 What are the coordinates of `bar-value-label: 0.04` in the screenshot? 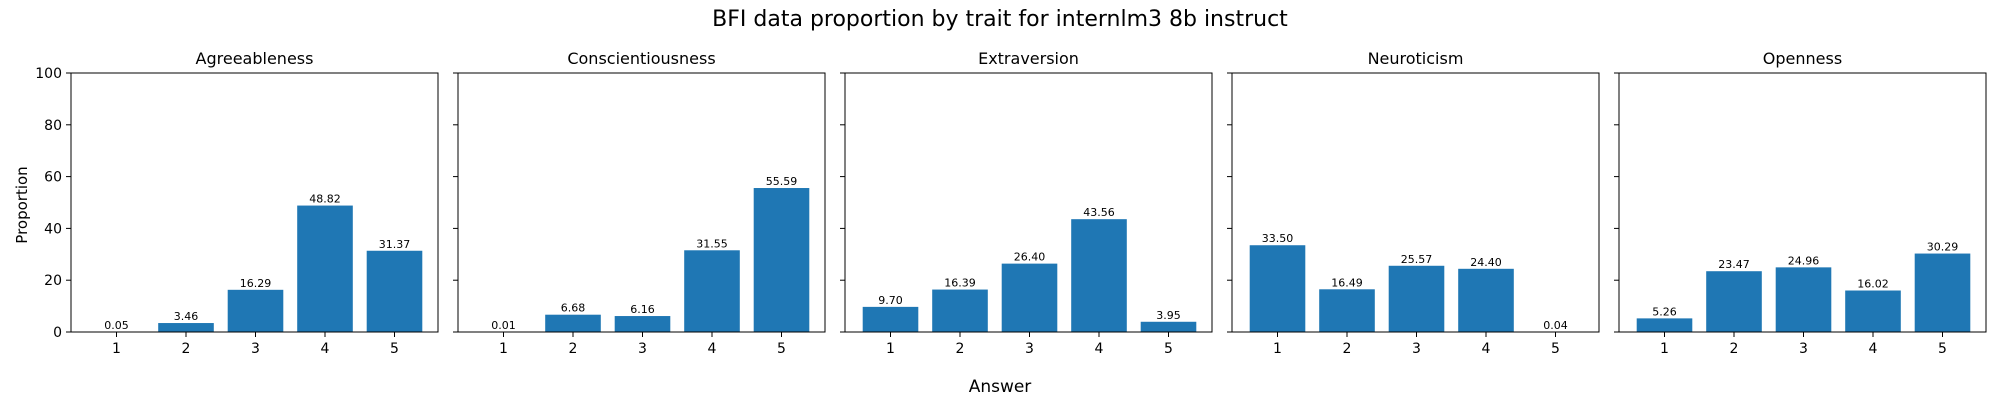 It's located at (1555, 325).